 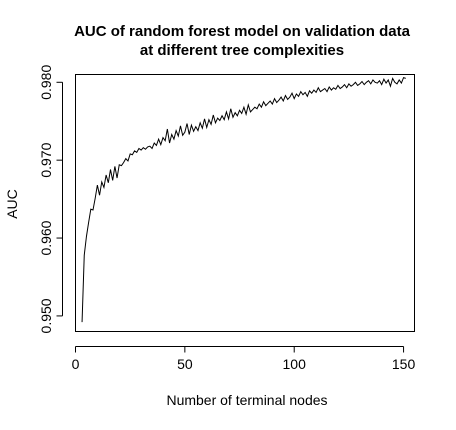 What do you see at coordinates (76, 364) in the screenshot?
I see `x-tick-label: 0` at bounding box center [76, 364].